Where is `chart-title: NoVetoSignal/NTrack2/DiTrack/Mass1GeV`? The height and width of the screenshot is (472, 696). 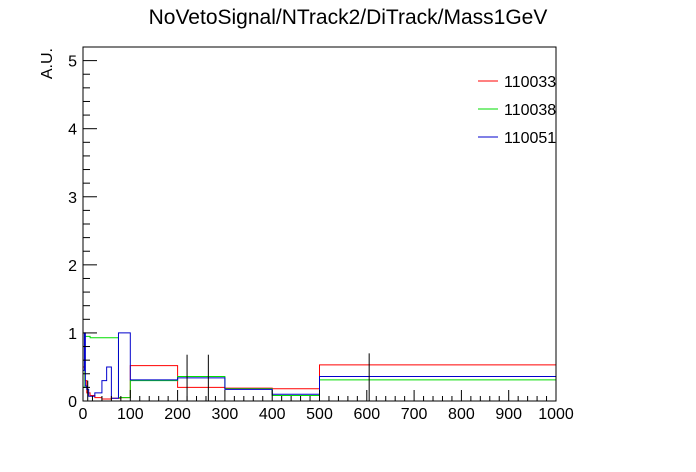
chart-title: NoVetoSignal/NTrack2/DiTrack/Mass1GeV is located at coordinates (348, 17).